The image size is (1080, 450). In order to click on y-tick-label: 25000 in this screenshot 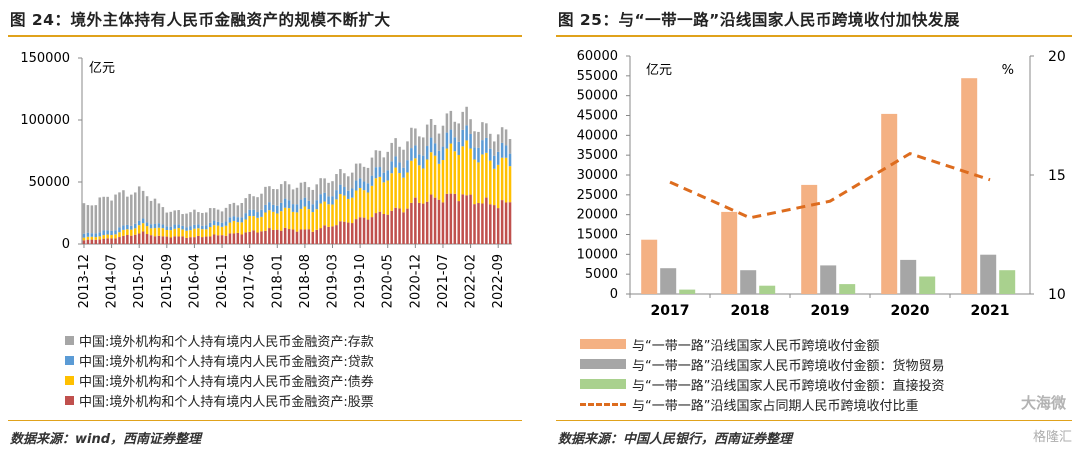, I will do `click(597, 195)`.